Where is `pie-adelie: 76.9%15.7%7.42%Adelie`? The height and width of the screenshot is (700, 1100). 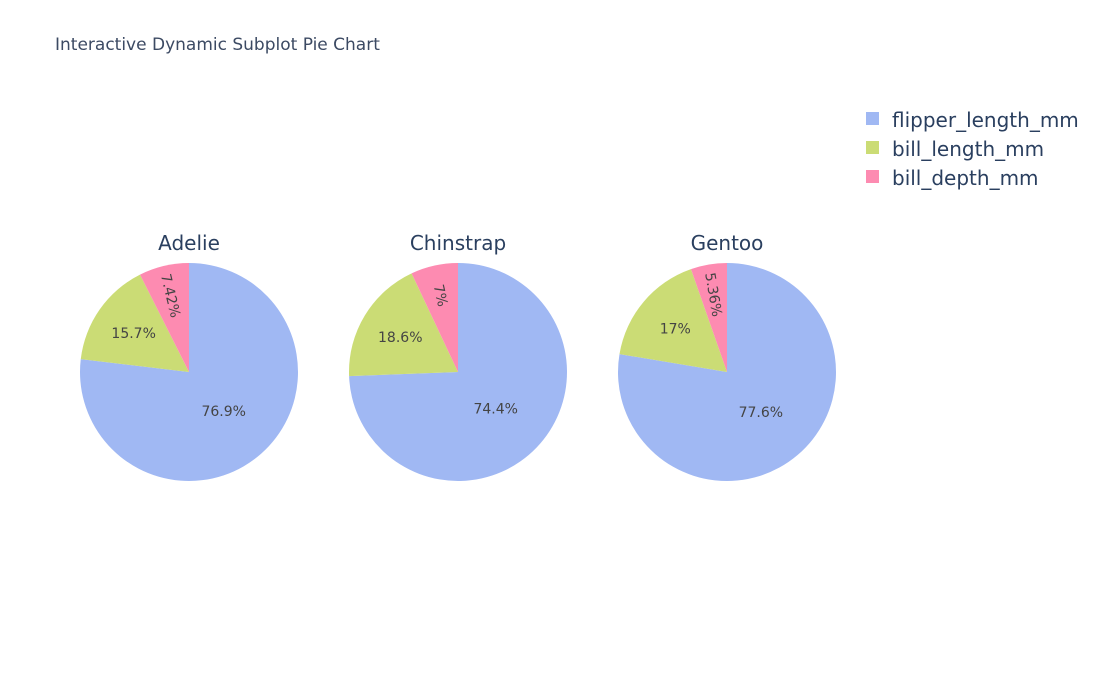
pie-adelie: 76.9%15.7%7.42%Adelie is located at coordinates (189, 356).